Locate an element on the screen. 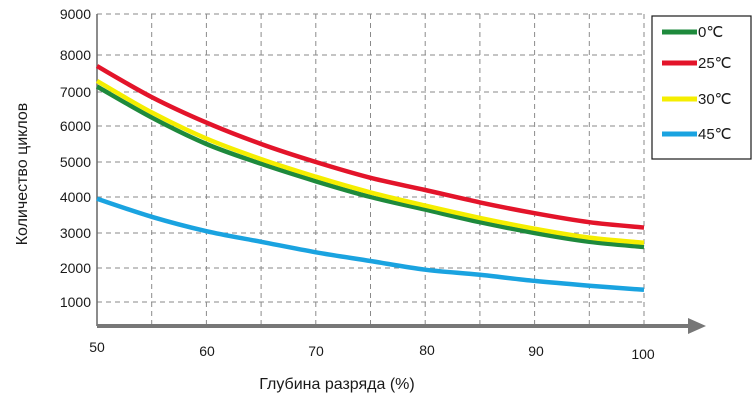 The image size is (754, 398). x-tick-label: 70 is located at coordinates (316, 351).